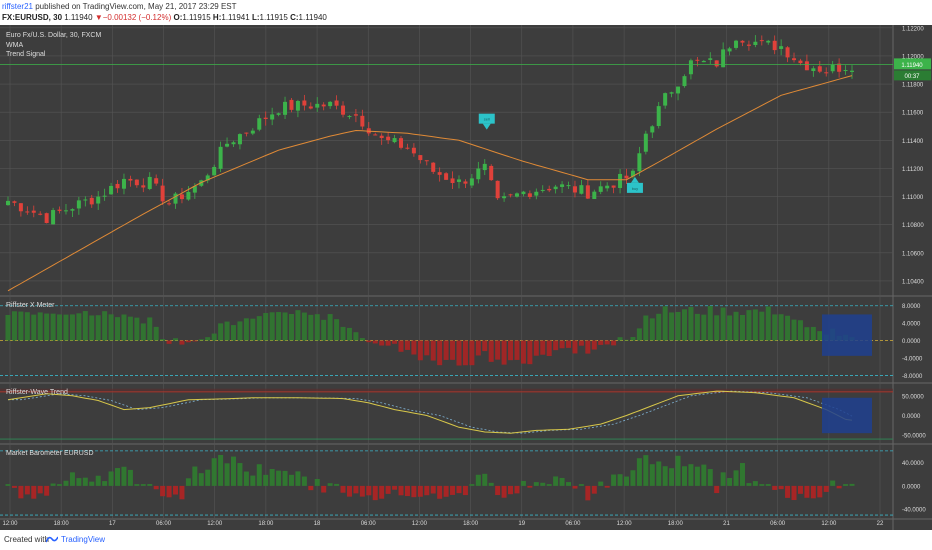  What do you see at coordinates (912, 360) in the screenshot?
I see `oscillator-tick-label: -4.0000` at bounding box center [912, 360].